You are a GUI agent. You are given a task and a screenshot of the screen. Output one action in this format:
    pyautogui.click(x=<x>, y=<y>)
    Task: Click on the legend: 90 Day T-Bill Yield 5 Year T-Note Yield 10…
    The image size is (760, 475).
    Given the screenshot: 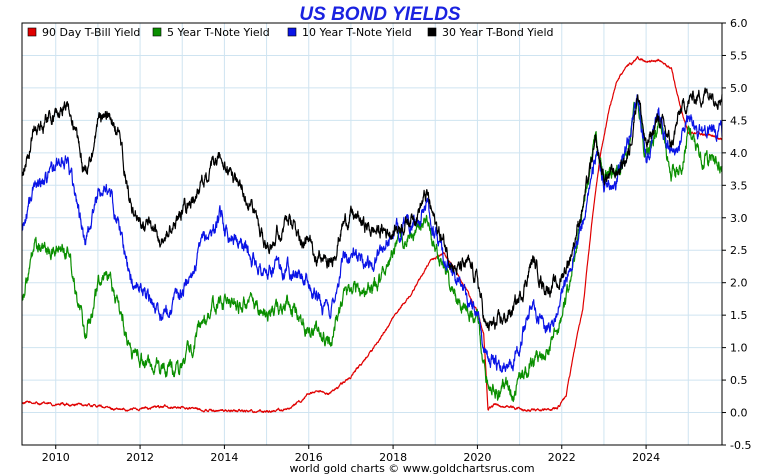 What is the action you would take?
    pyautogui.click(x=290, y=32)
    